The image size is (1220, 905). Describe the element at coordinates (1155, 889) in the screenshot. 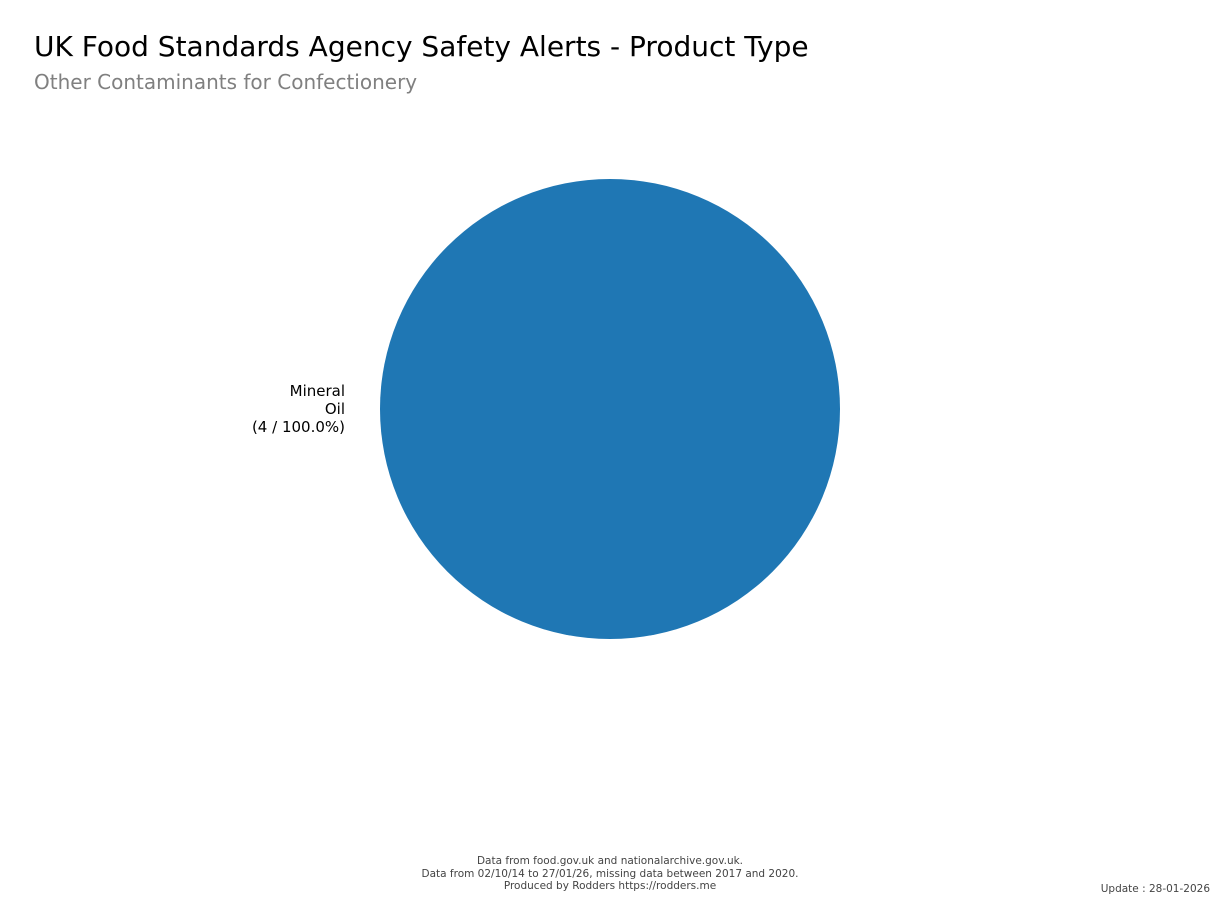

I see `update-date: Update : 28-01-2026` at that location.